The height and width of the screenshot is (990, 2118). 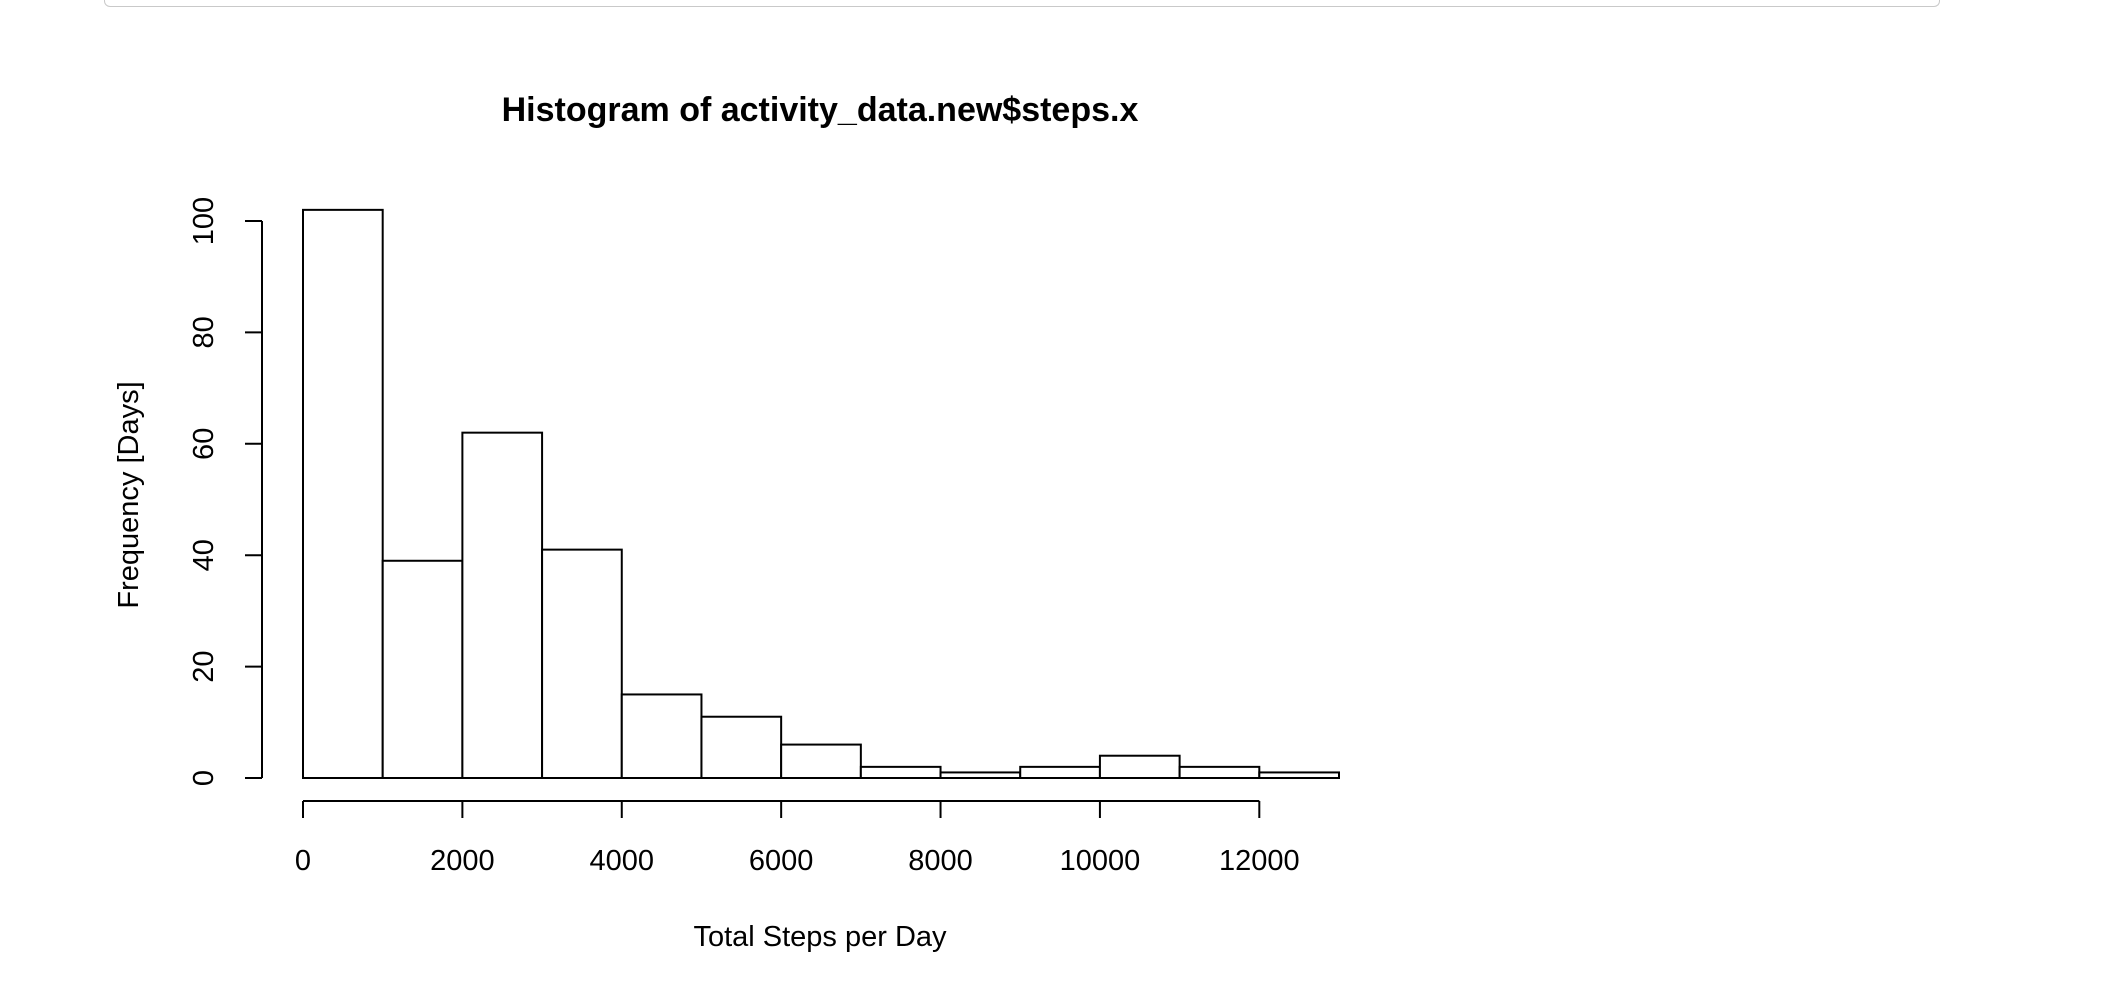 I want to click on x-tick-label: 0, so click(x=303, y=861).